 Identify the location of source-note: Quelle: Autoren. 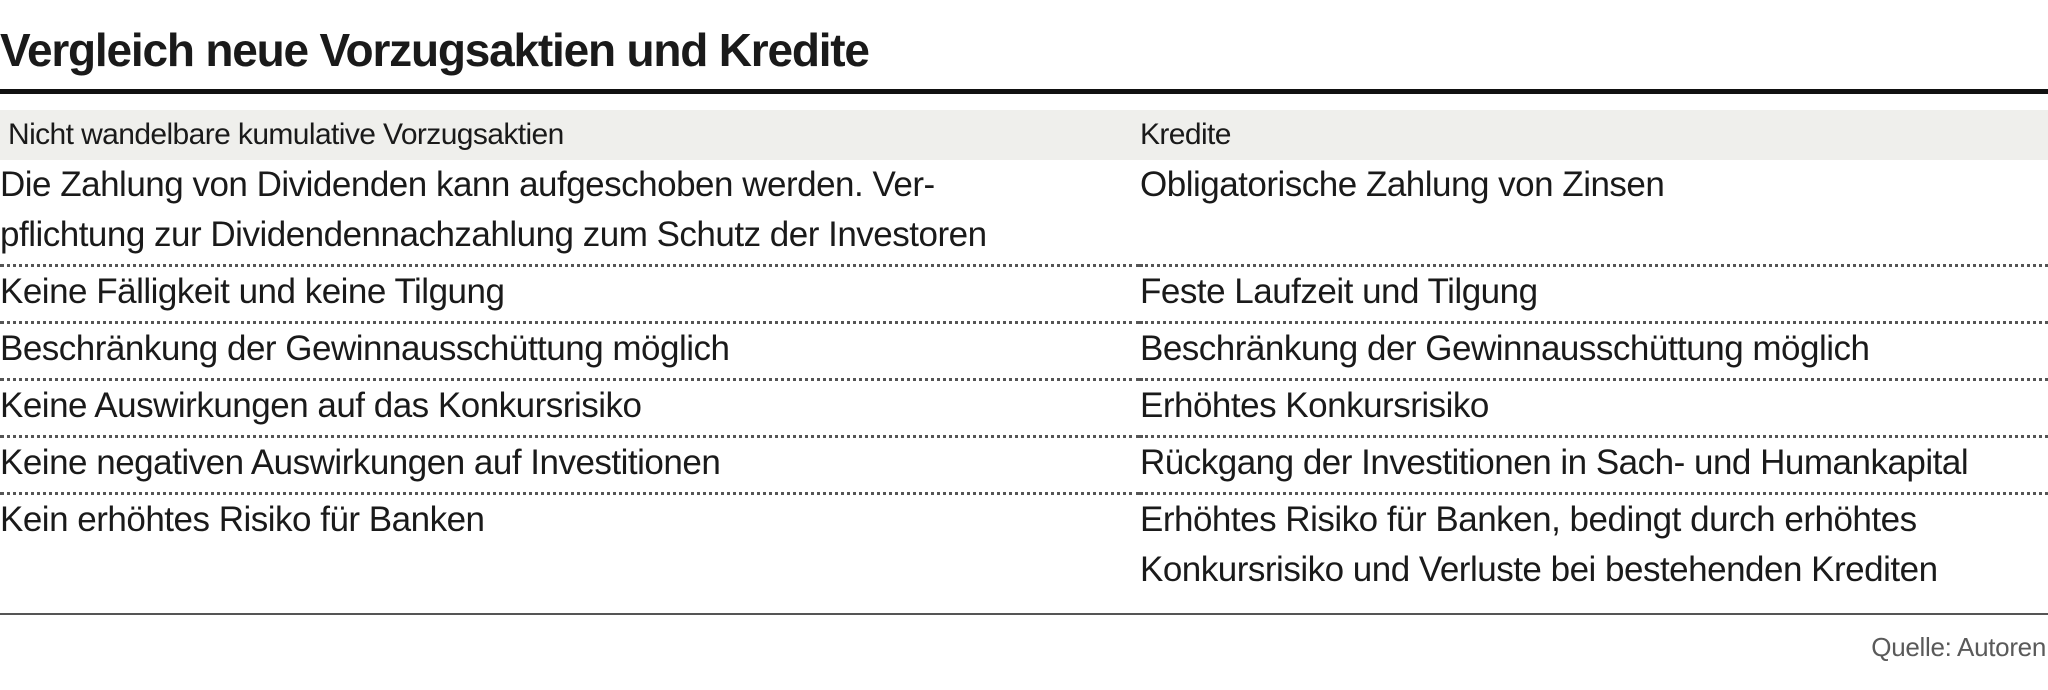
(1958, 647).